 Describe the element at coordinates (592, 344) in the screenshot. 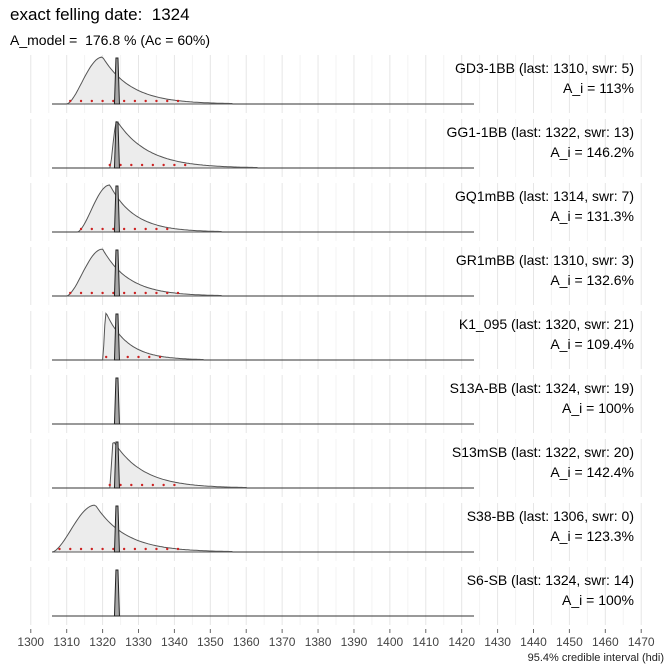

I see `panel-agreement: A_i = 109.4%` at that location.